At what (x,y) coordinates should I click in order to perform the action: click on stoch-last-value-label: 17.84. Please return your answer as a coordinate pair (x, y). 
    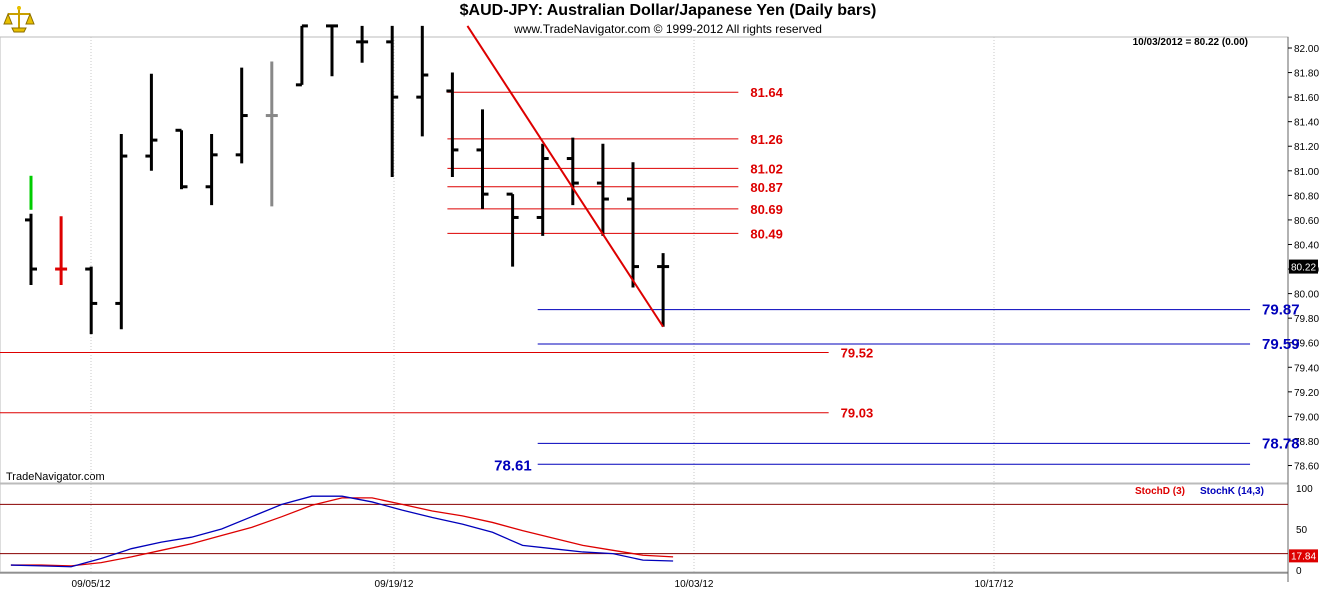
    Looking at the image, I should click on (1303, 556).